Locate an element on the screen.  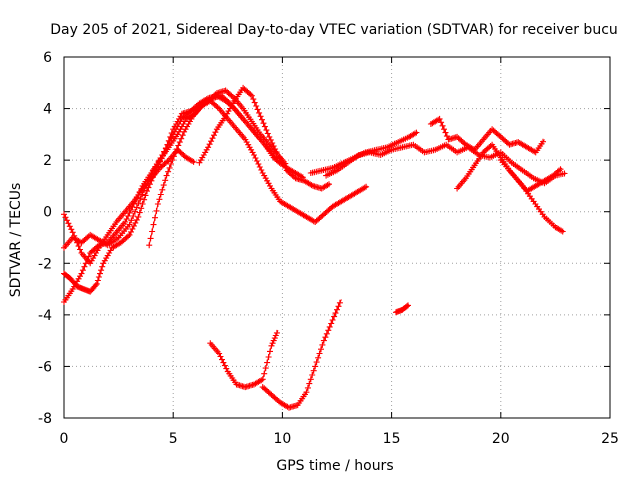
x-tick-label: 10 is located at coordinates (282, 439).